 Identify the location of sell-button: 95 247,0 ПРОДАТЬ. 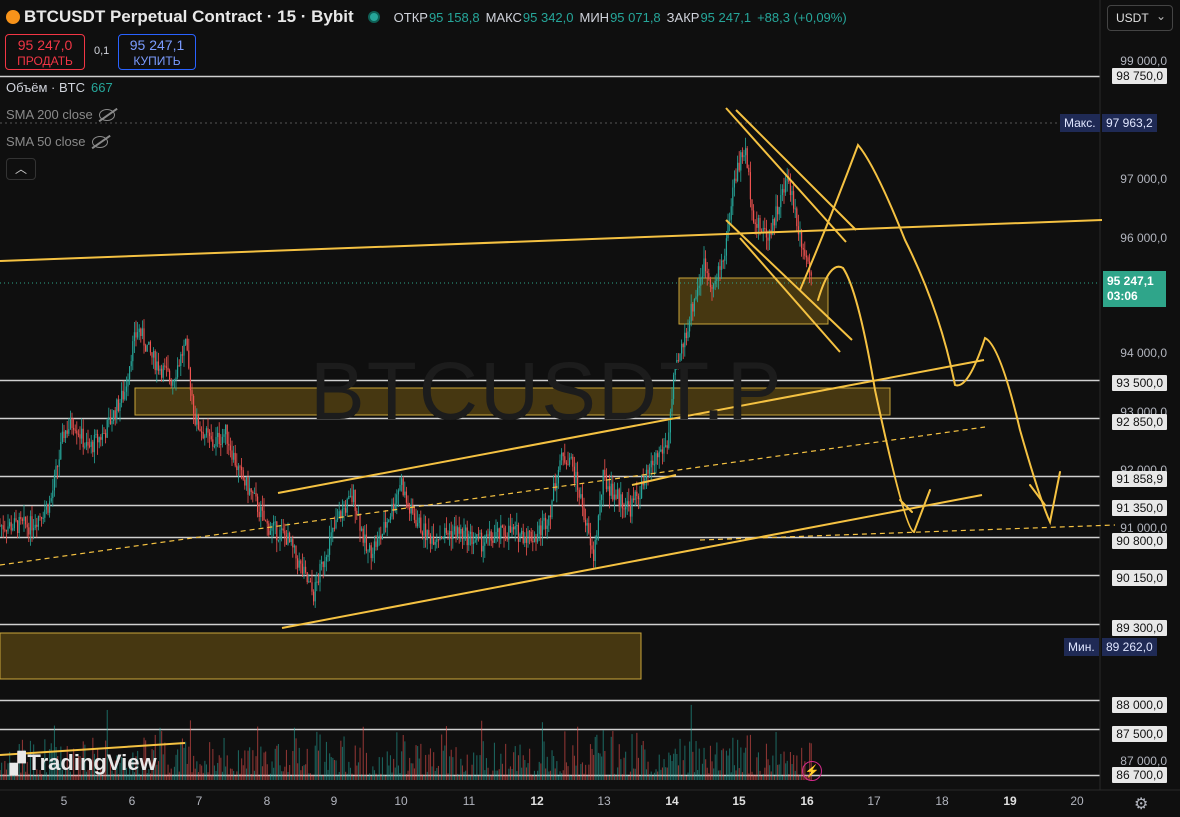
(45, 52).